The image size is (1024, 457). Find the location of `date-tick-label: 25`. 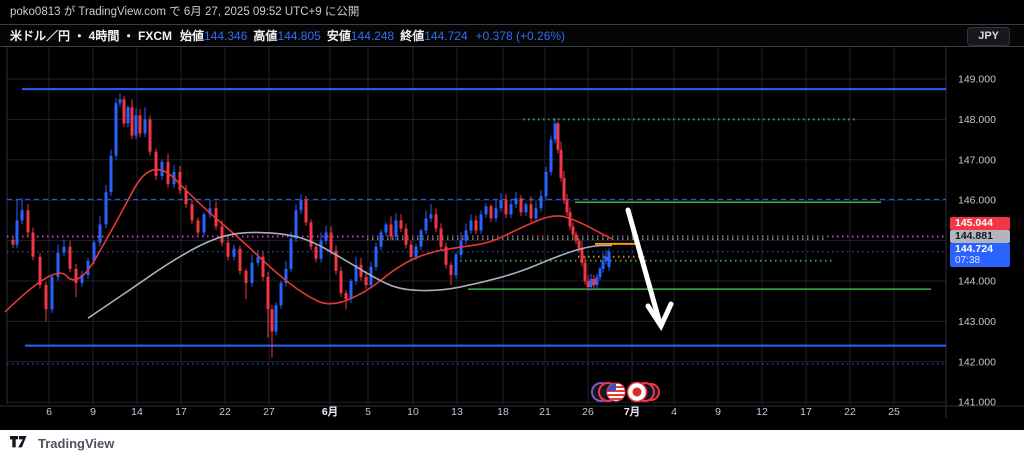

date-tick-label: 25 is located at coordinates (894, 412).